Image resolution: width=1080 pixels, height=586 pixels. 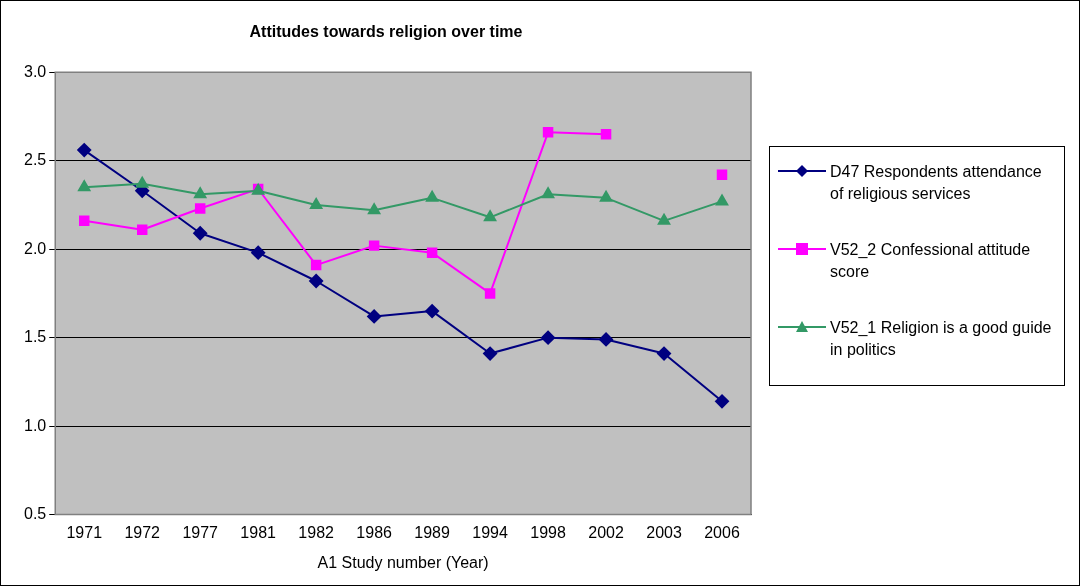 What do you see at coordinates (374, 532) in the screenshot?
I see `x-tick-label: 1986` at bounding box center [374, 532].